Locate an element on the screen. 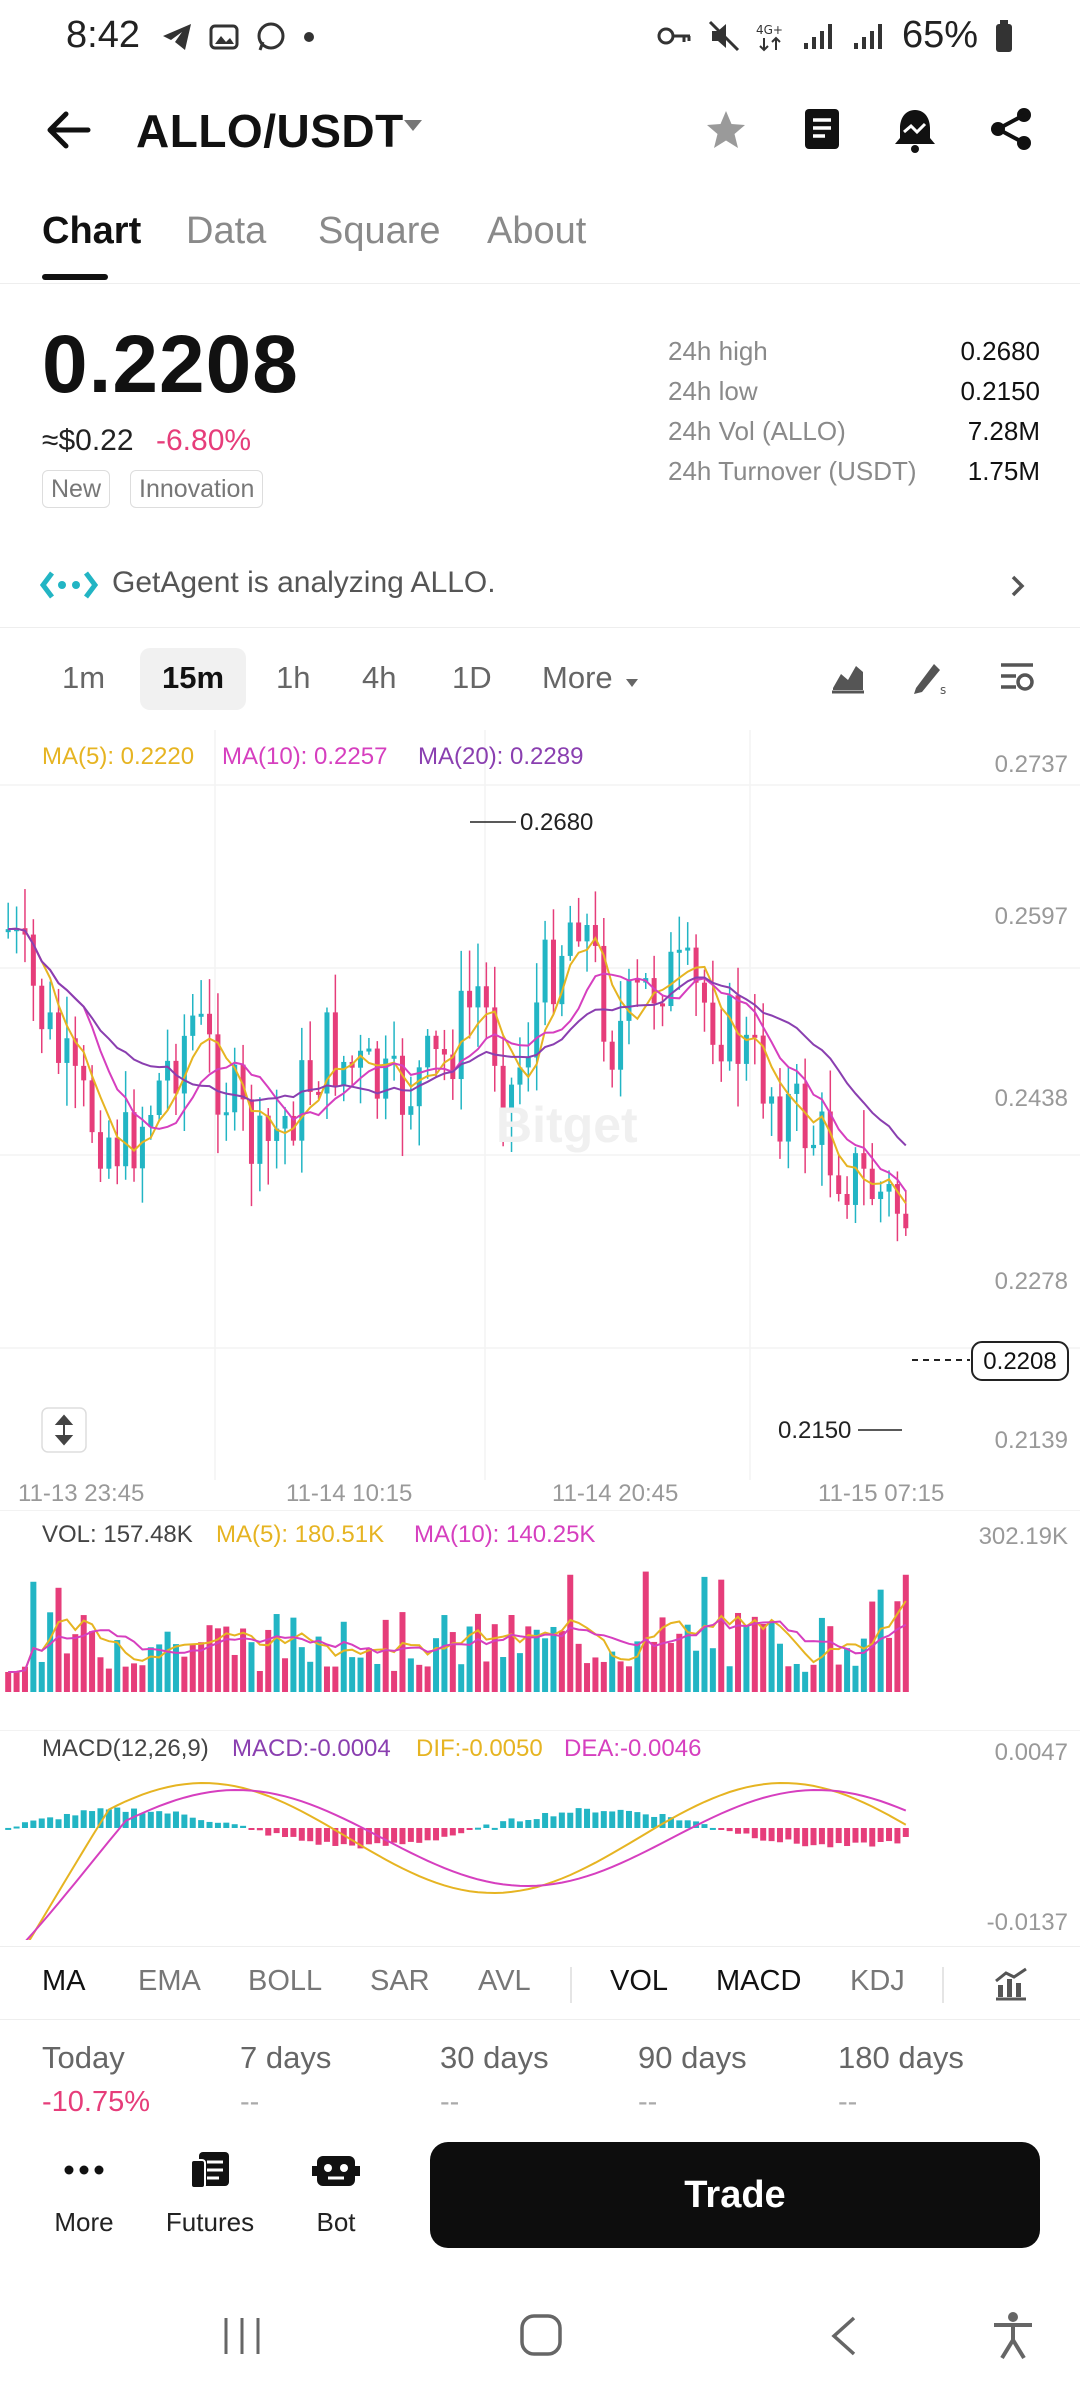 This screenshot has width=1080, height=2400. more-button: More is located at coordinates (84, 2193).